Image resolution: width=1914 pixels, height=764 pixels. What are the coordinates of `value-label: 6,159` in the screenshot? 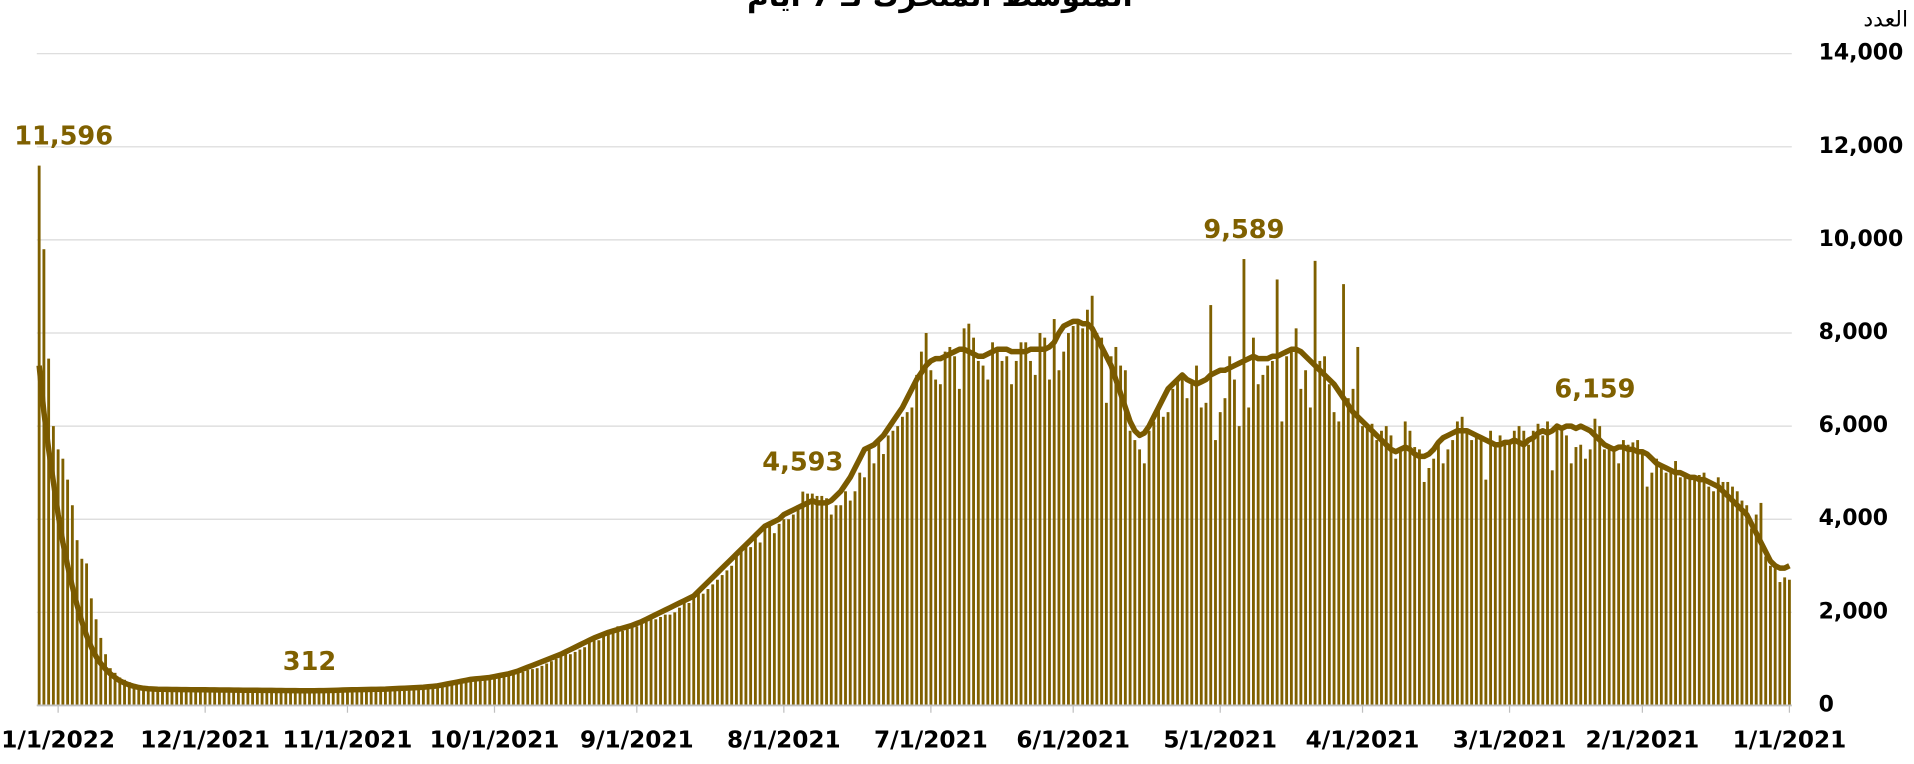 It's located at (1594, 390).